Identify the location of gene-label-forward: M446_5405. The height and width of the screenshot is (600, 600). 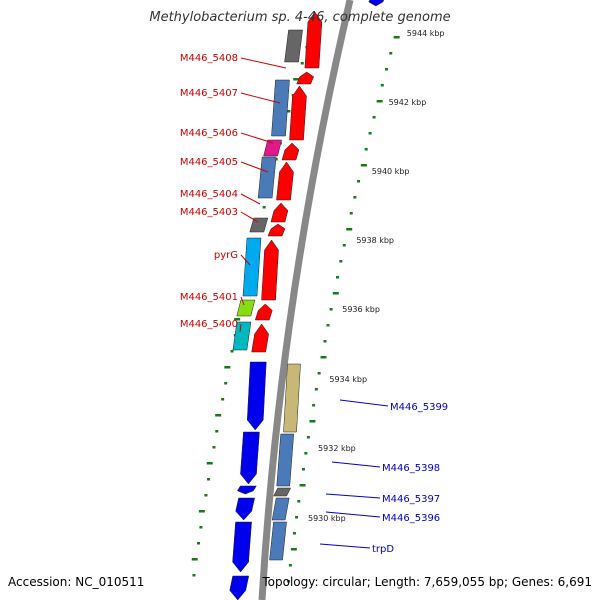
(209, 162).